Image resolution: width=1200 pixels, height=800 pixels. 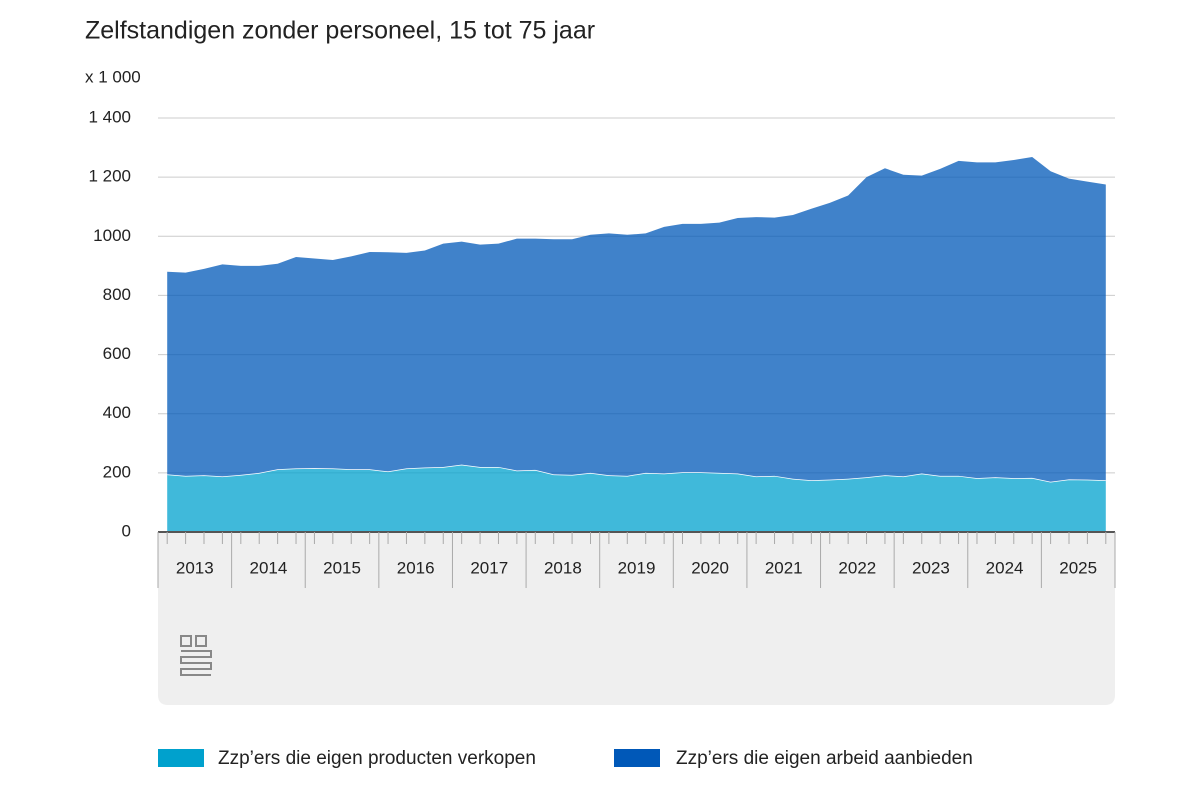 I want to click on y-tick-label: 1 200, so click(x=109, y=176).